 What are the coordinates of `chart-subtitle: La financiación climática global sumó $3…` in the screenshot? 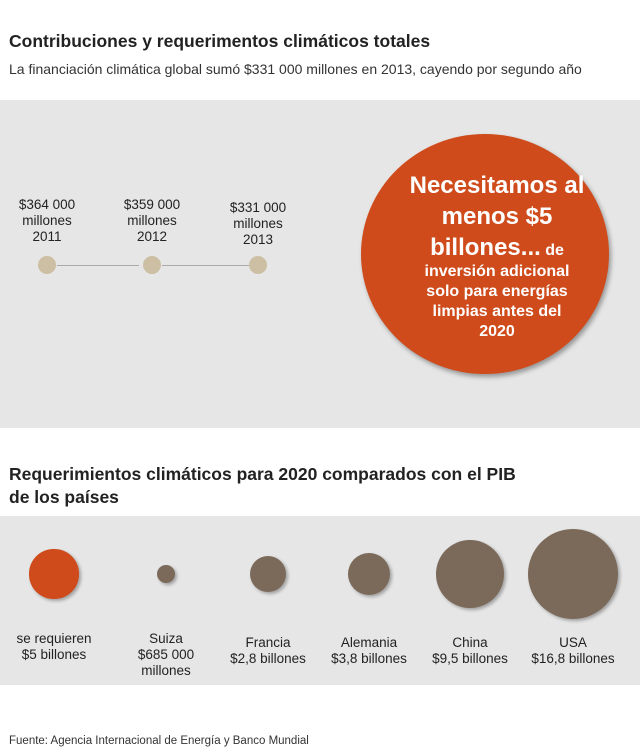 It's located at (295, 69).